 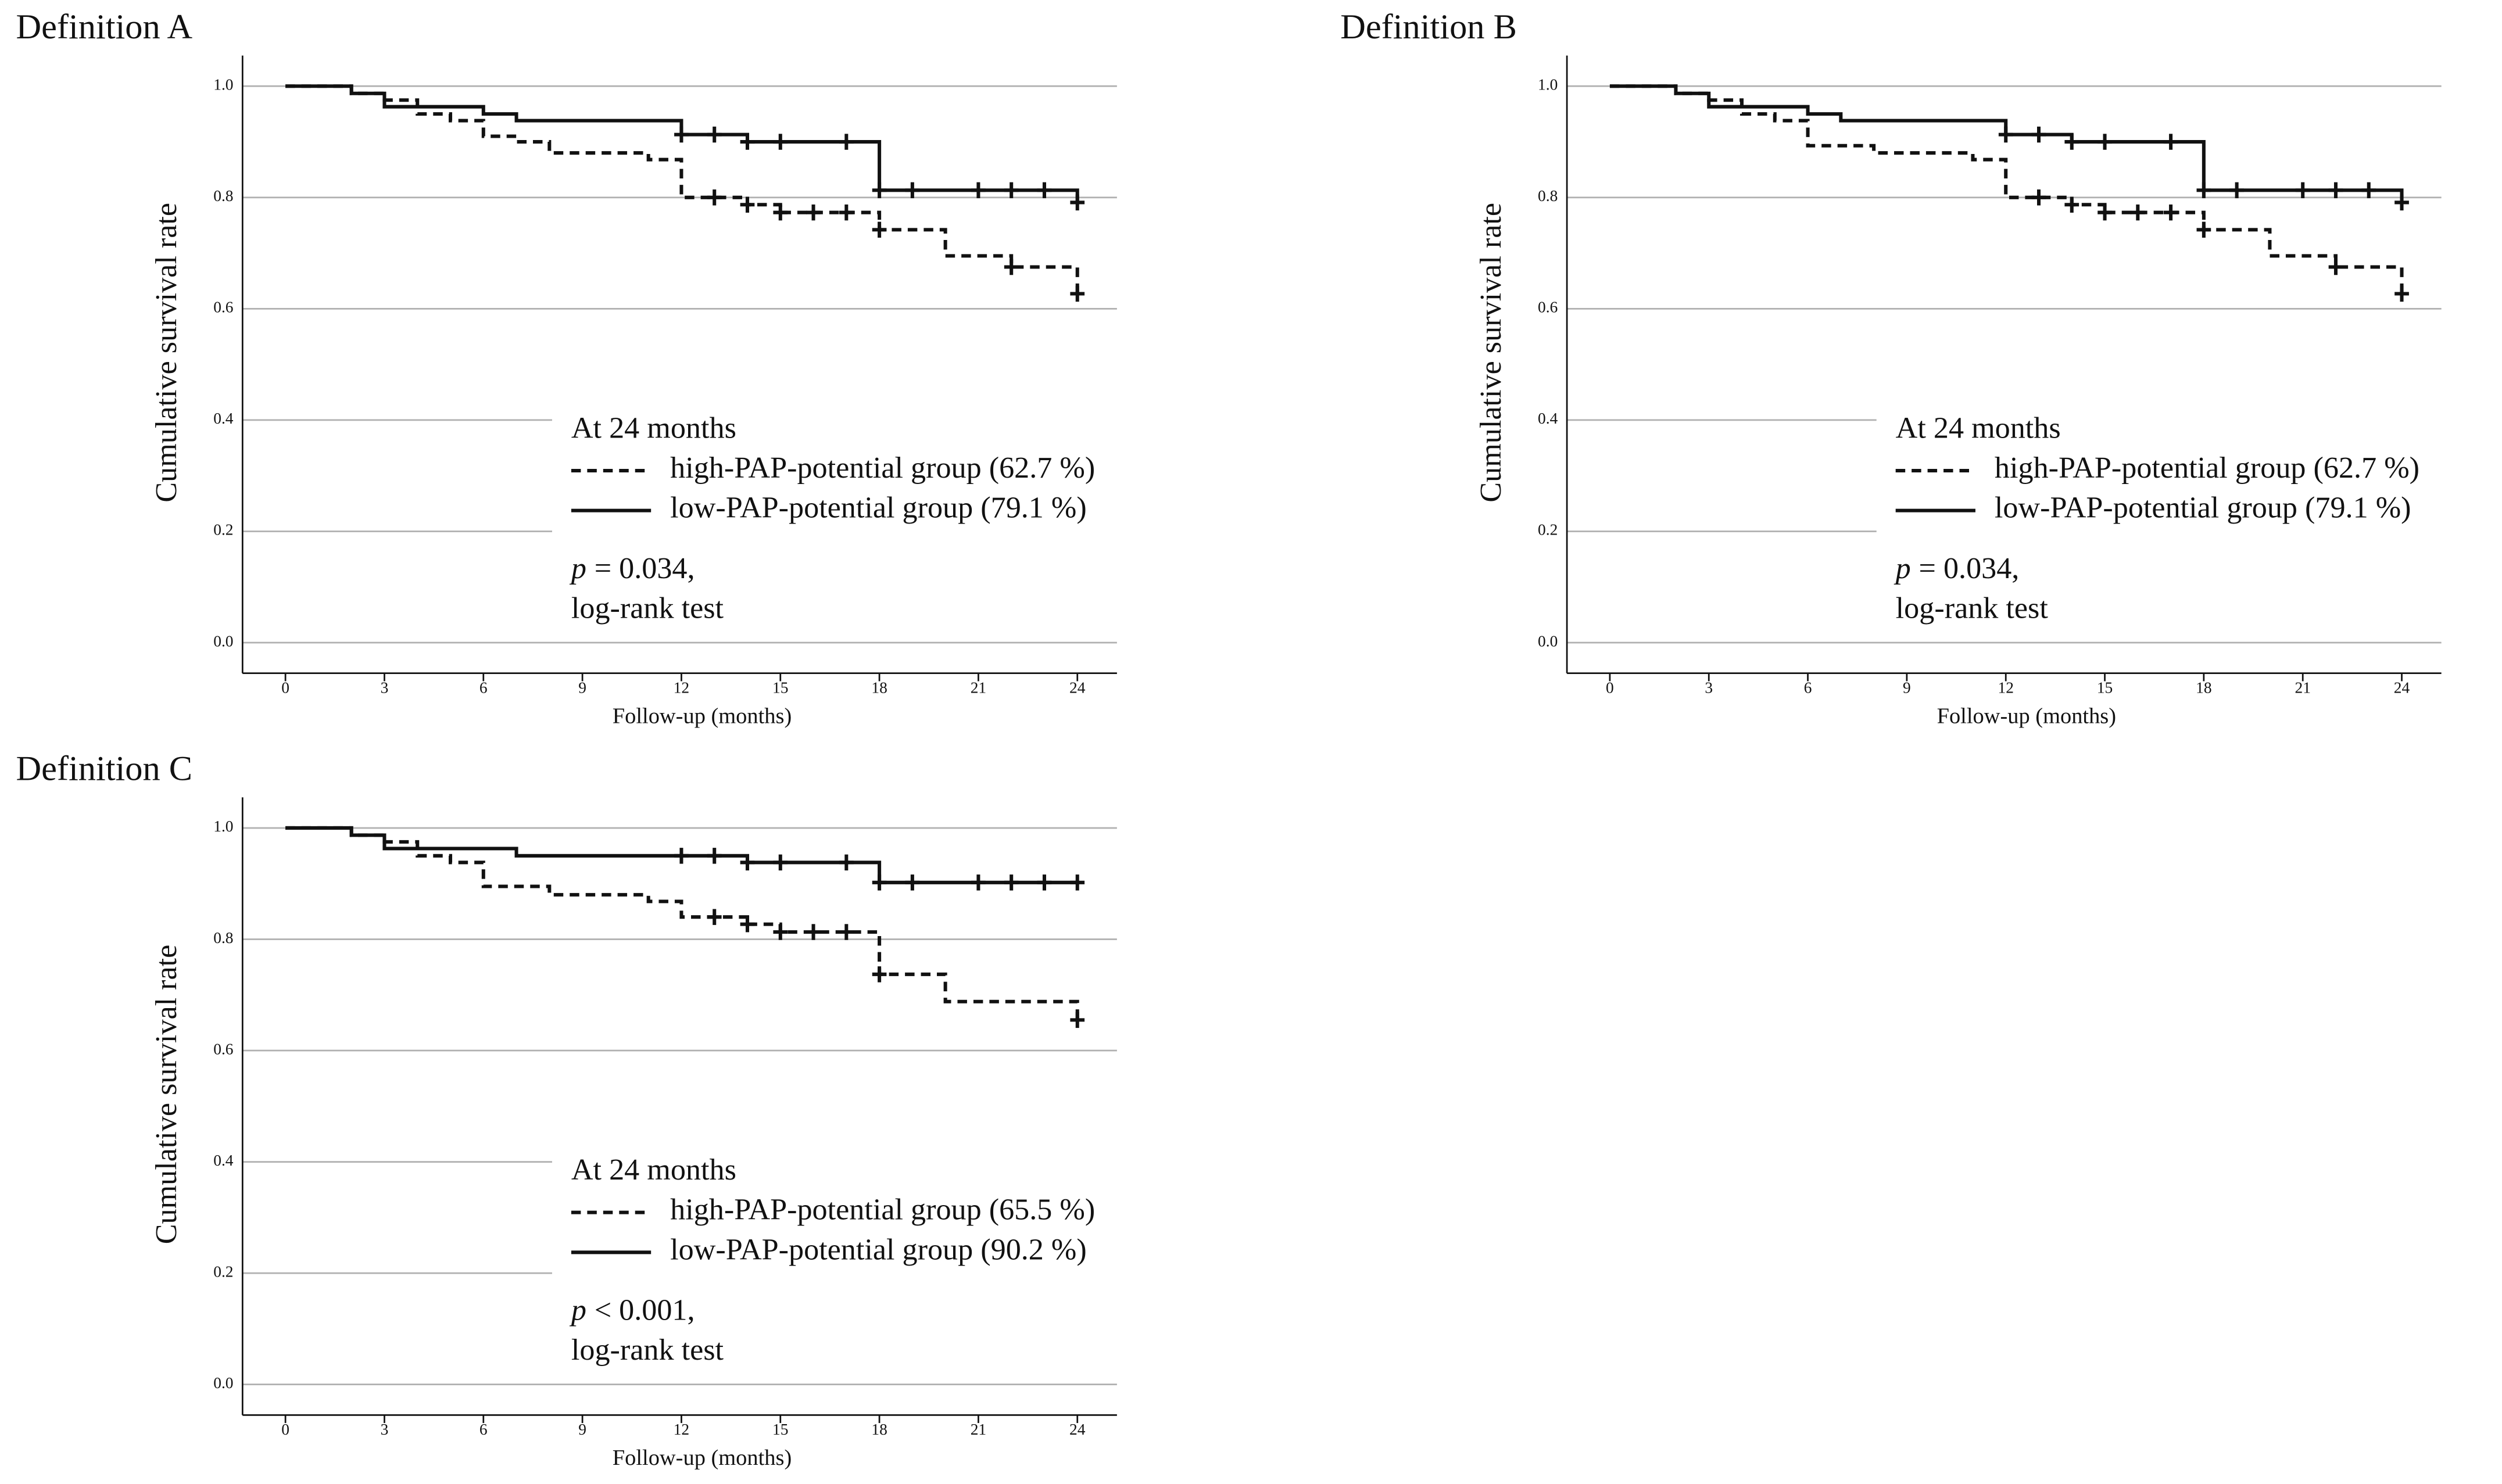 What do you see at coordinates (878, 1249) in the screenshot?
I see `legend-label: low-PAP-potential group (90.2 %)` at bounding box center [878, 1249].